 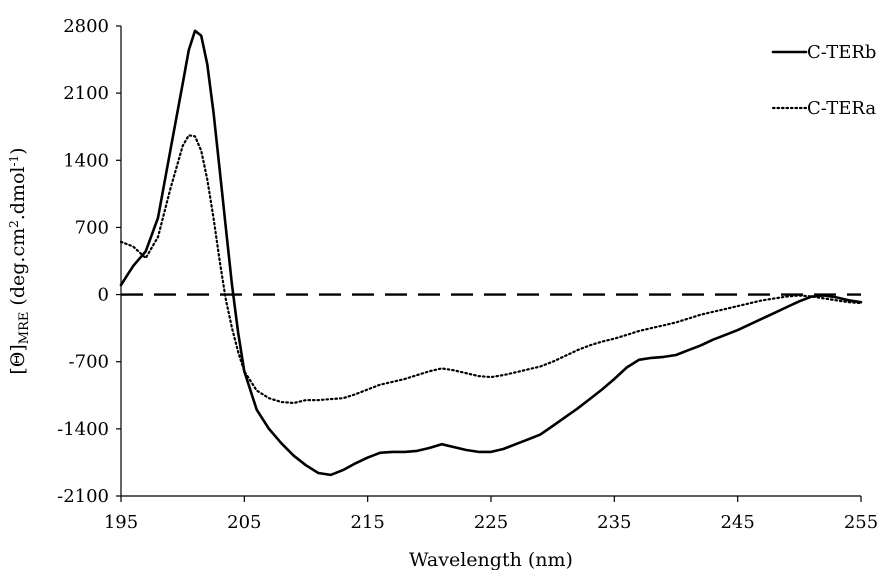 I want to click on y-tick-label: 2100, so click(x=86, y=93).